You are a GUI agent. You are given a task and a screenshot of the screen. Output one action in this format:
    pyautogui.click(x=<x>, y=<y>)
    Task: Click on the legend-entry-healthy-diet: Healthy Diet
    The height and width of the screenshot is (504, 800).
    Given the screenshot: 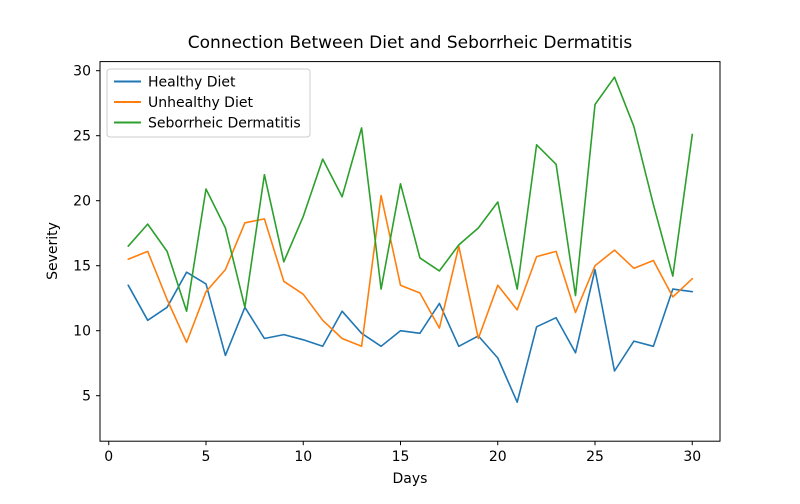 What is the action you would take?
    pyautogui.click(x=175, y=83)
    